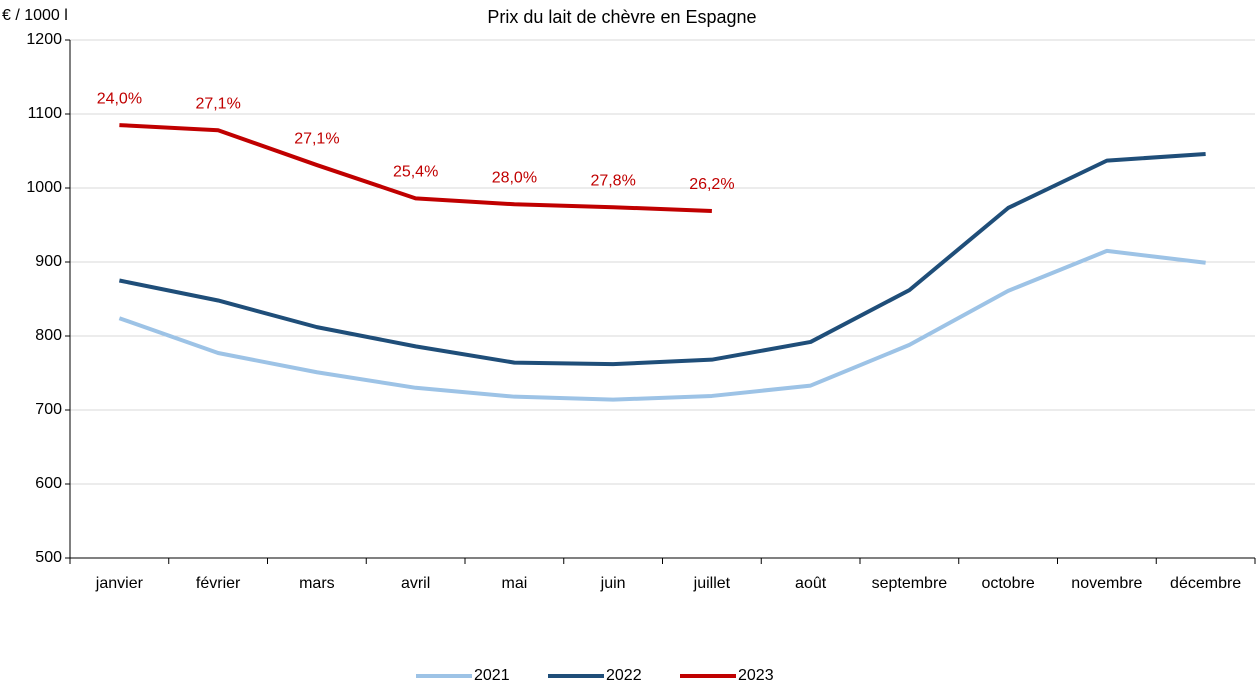 This screenshot has height=688, width=1257. What do you see at coordinates (119, 583) in the screenshot?
I see `x-tick-label: janvier` at bounding box center [119, 583].